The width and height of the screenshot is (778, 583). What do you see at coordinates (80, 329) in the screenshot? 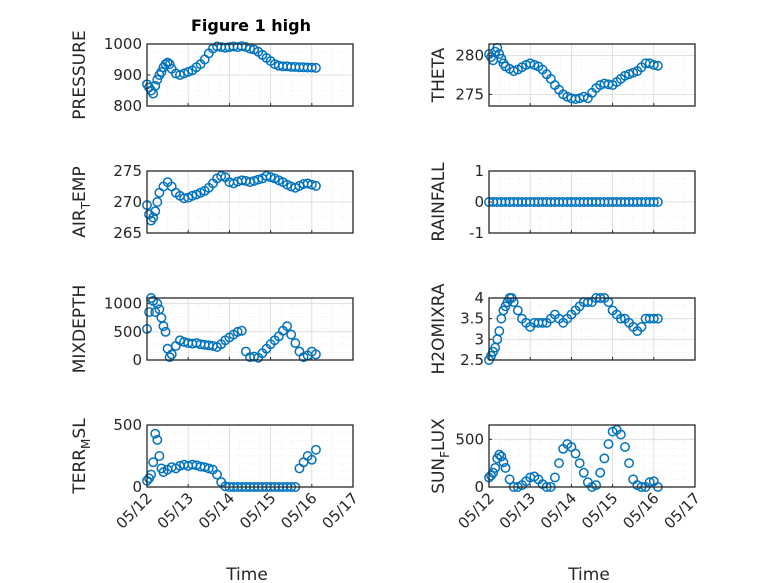
I see `y-axis-label: MIXDEPTH` at bounding box center [80, 329].